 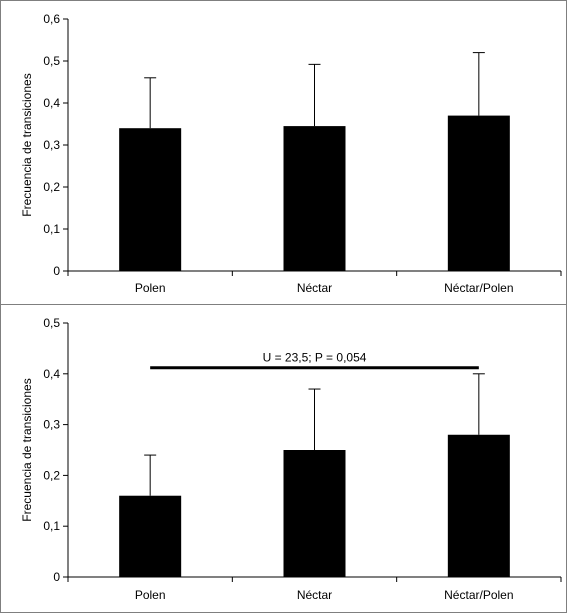 I want to click on significance-annotation: U = 23,5; P = 0,054, so click(x=315, y=358).